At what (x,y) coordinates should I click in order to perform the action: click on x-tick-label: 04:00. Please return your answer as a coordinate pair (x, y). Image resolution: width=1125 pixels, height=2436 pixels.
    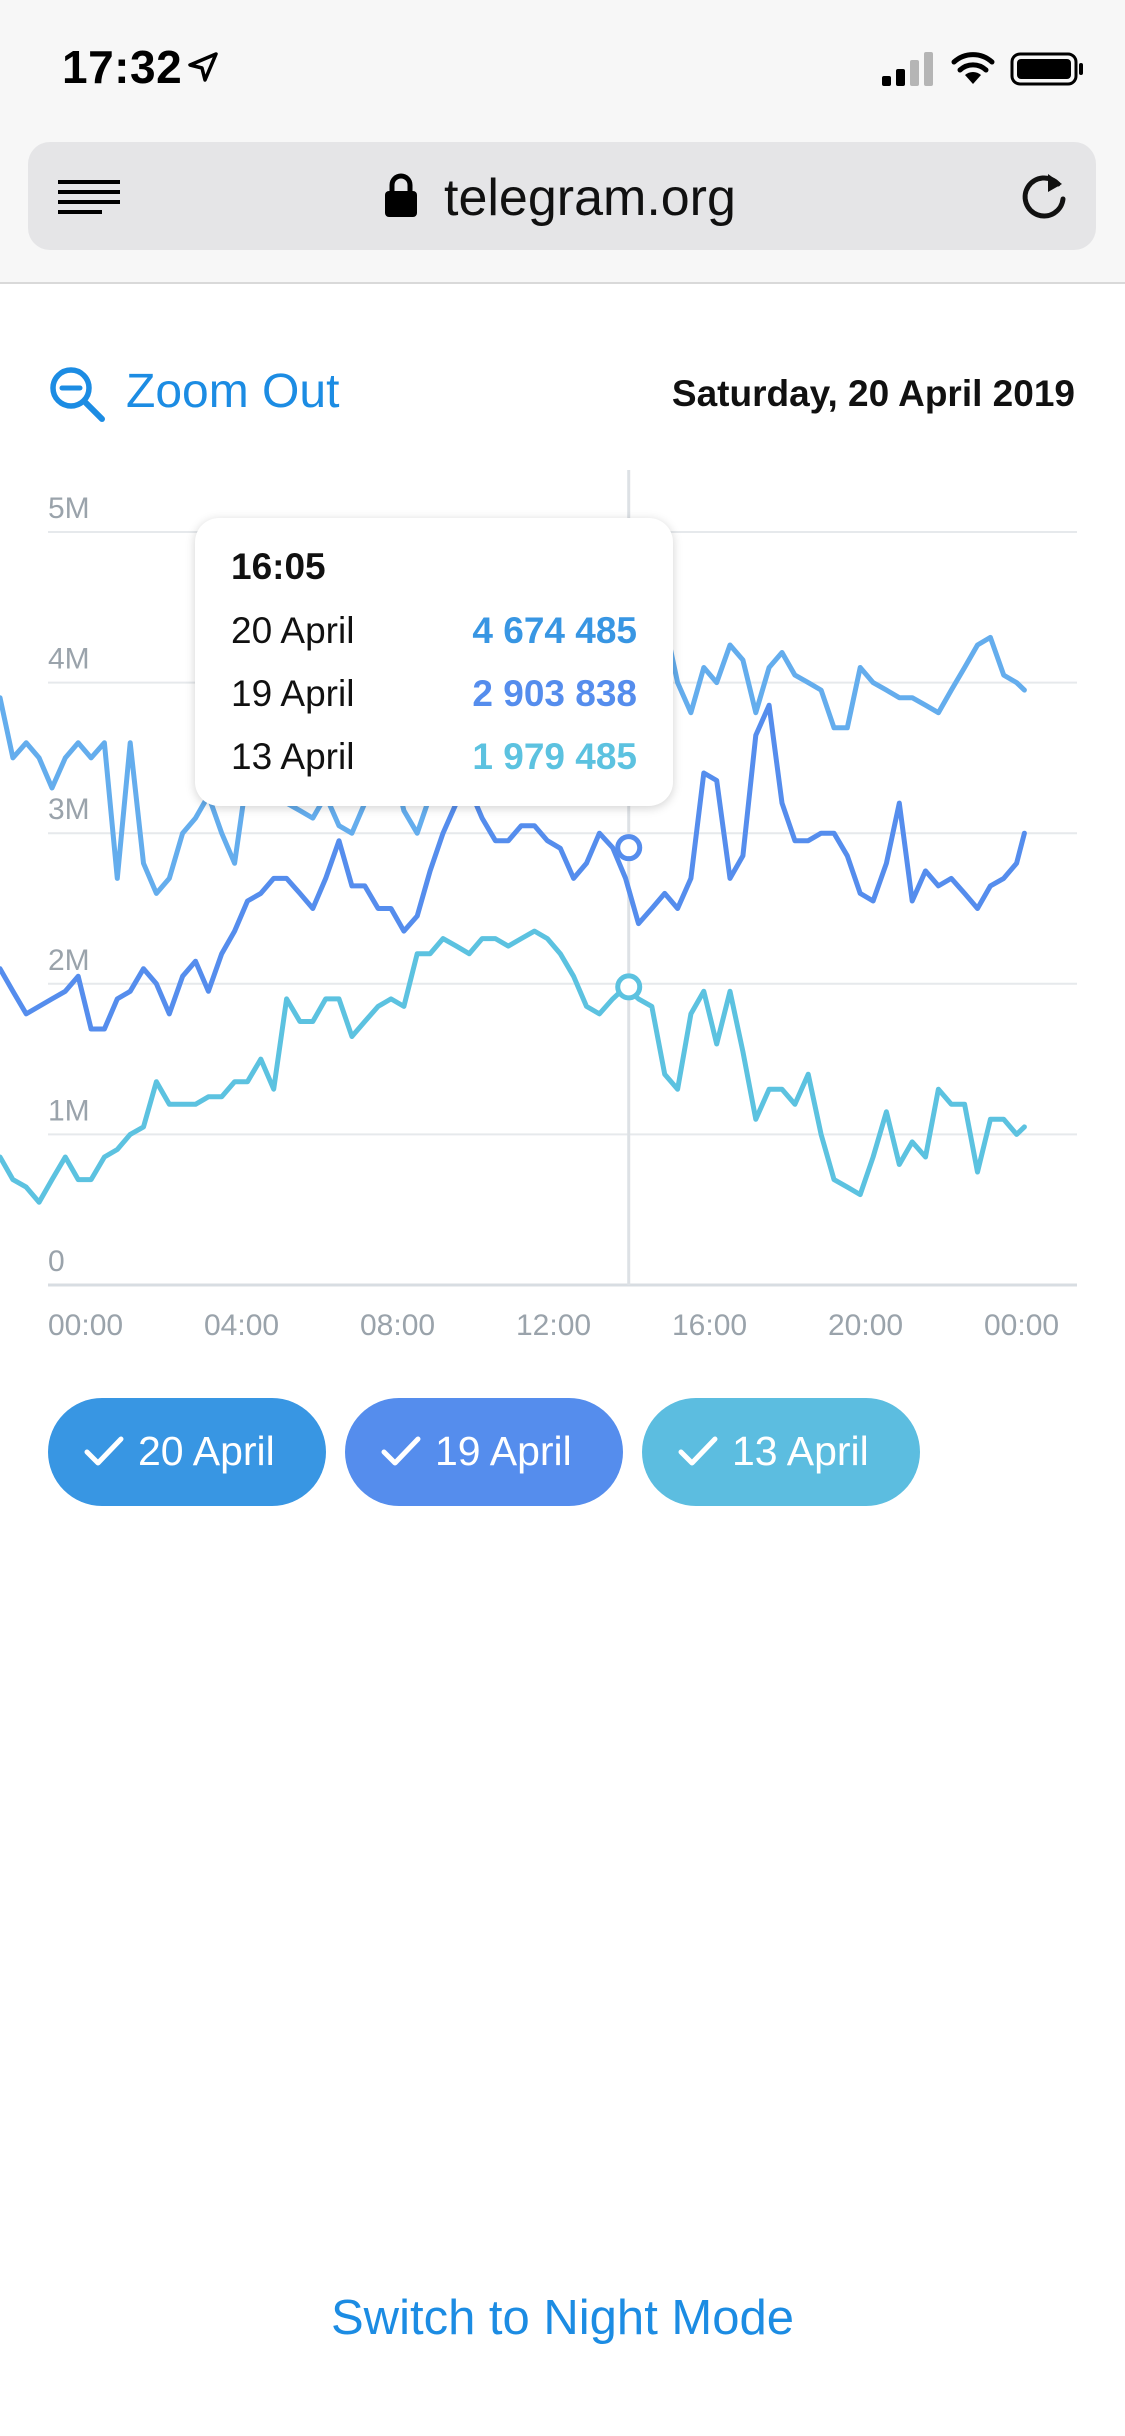
    Looking at the image, I should click on (241, 1325).